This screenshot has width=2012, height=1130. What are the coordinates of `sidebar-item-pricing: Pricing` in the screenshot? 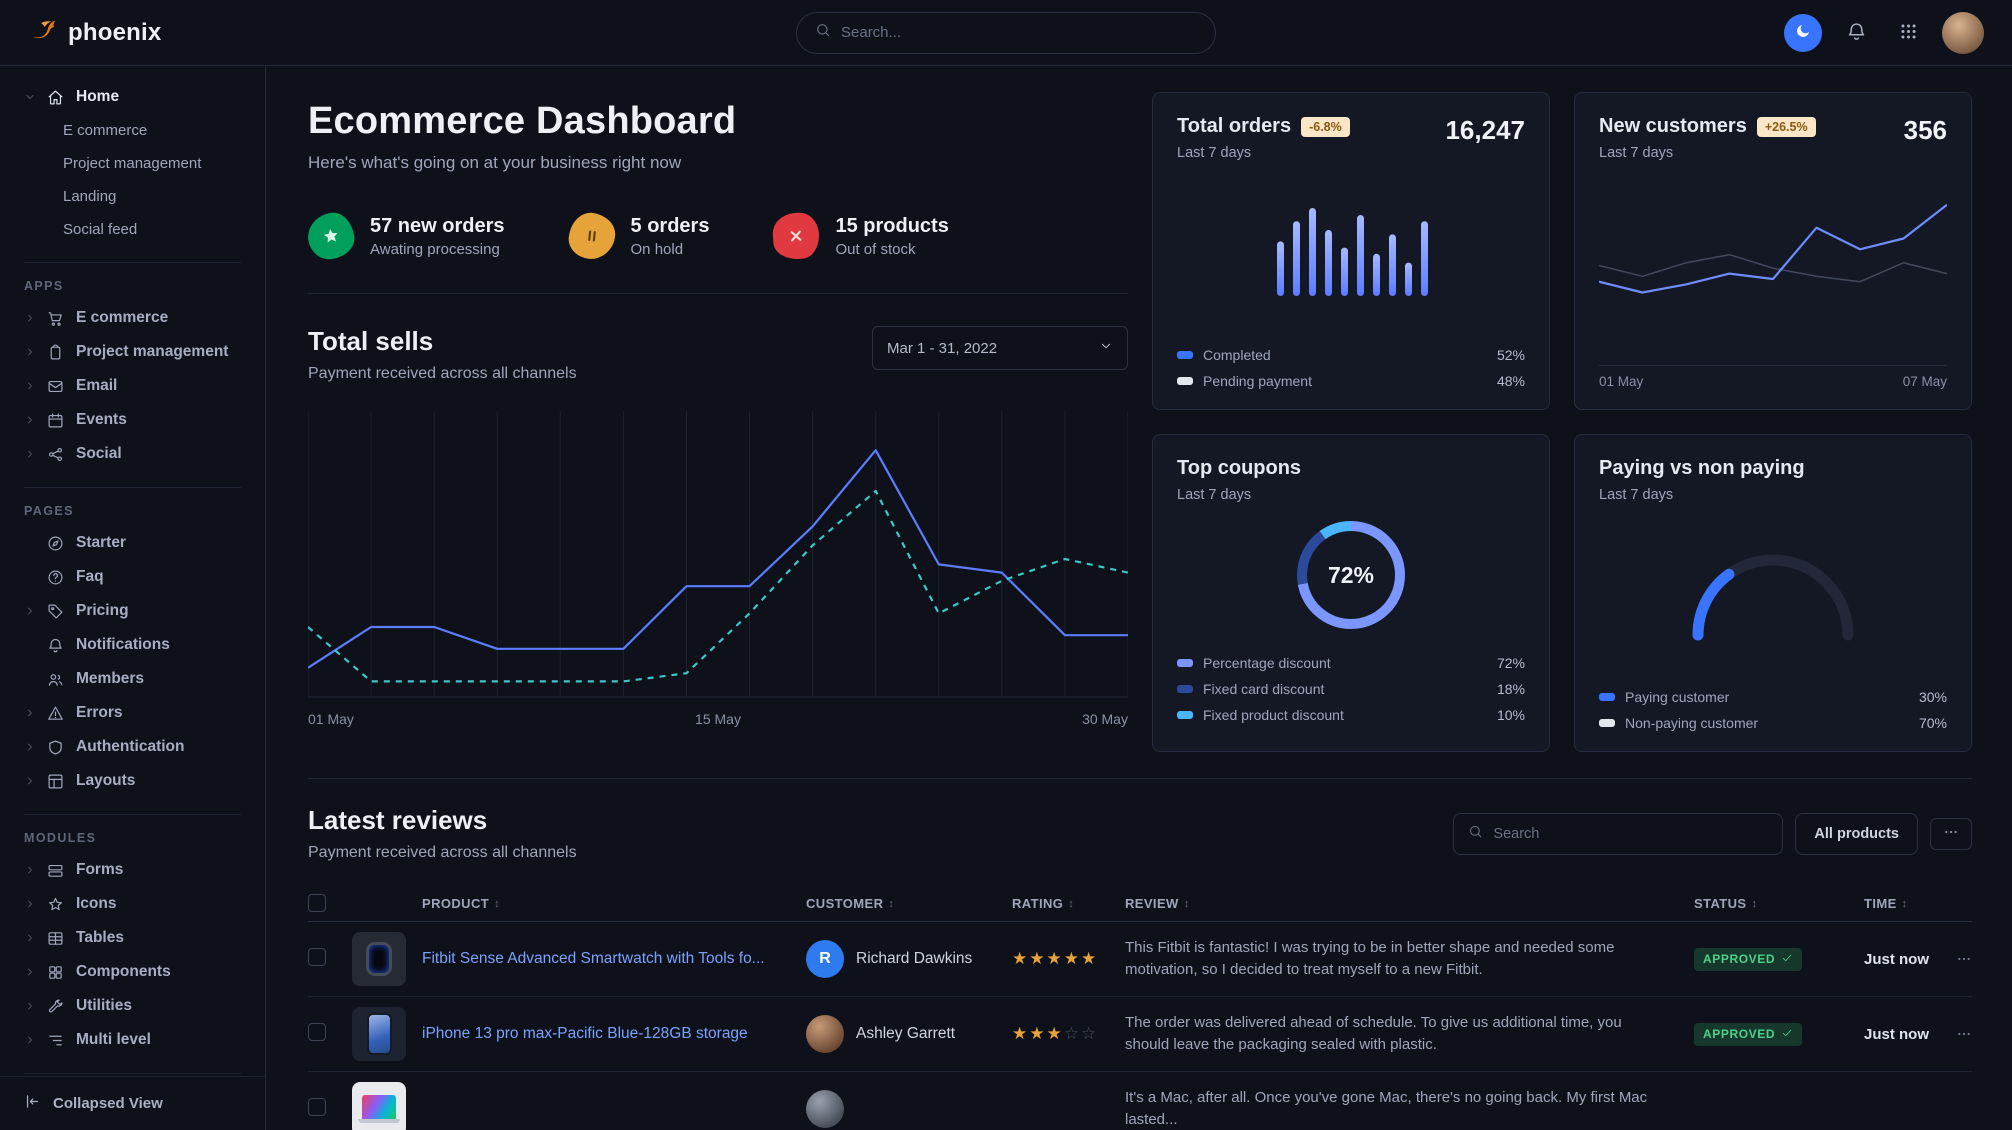 It's located at (132, 611).